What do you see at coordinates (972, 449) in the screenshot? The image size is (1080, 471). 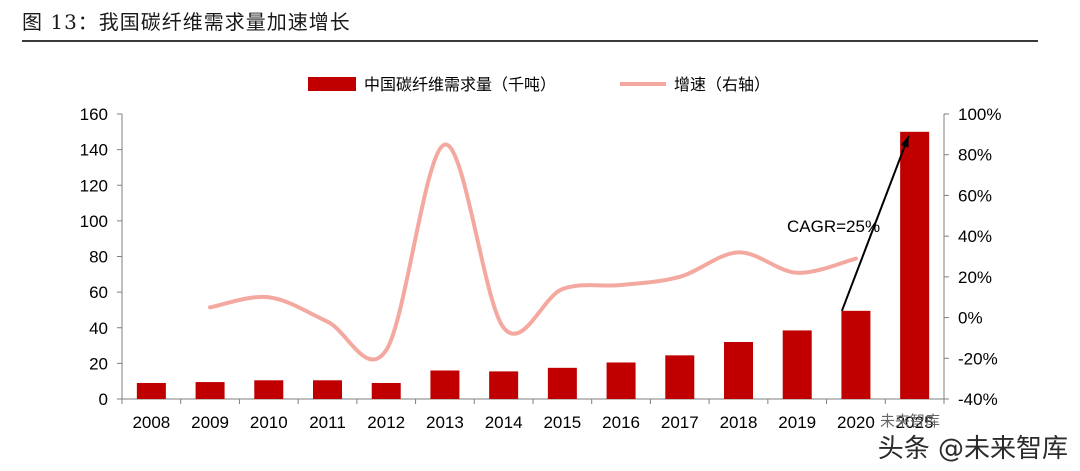 I see `watermark-bottom: 头条 @未来智库` at bounding box center [972, 449].